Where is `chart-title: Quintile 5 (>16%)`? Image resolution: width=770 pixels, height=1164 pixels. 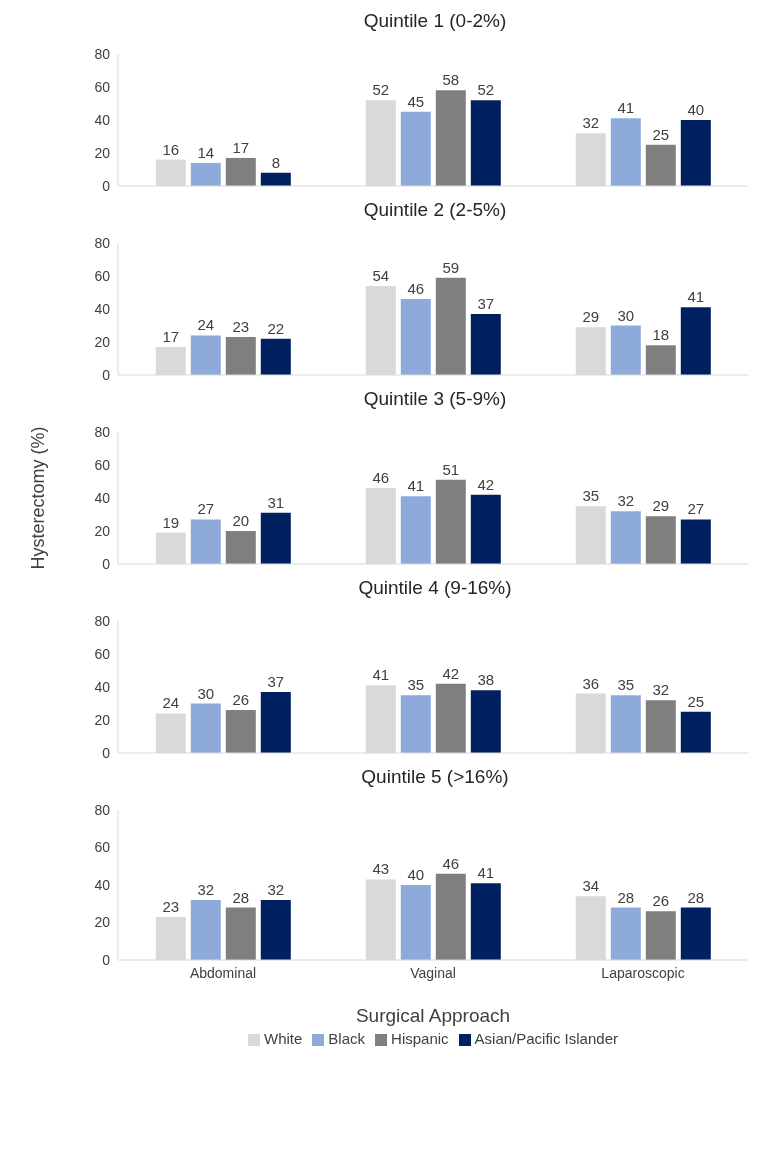
chart-title: Quintile 5 (>16%) is located at coordinates (435, 777).